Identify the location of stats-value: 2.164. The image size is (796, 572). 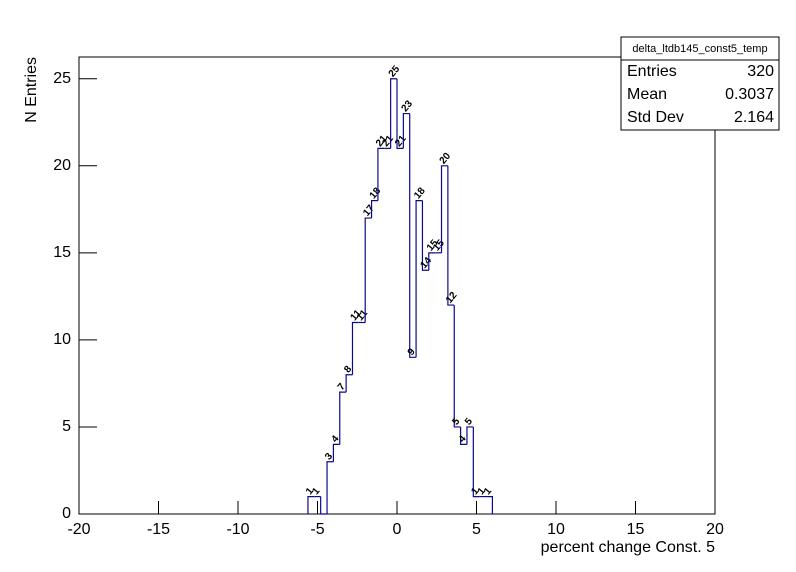
(754, 117).